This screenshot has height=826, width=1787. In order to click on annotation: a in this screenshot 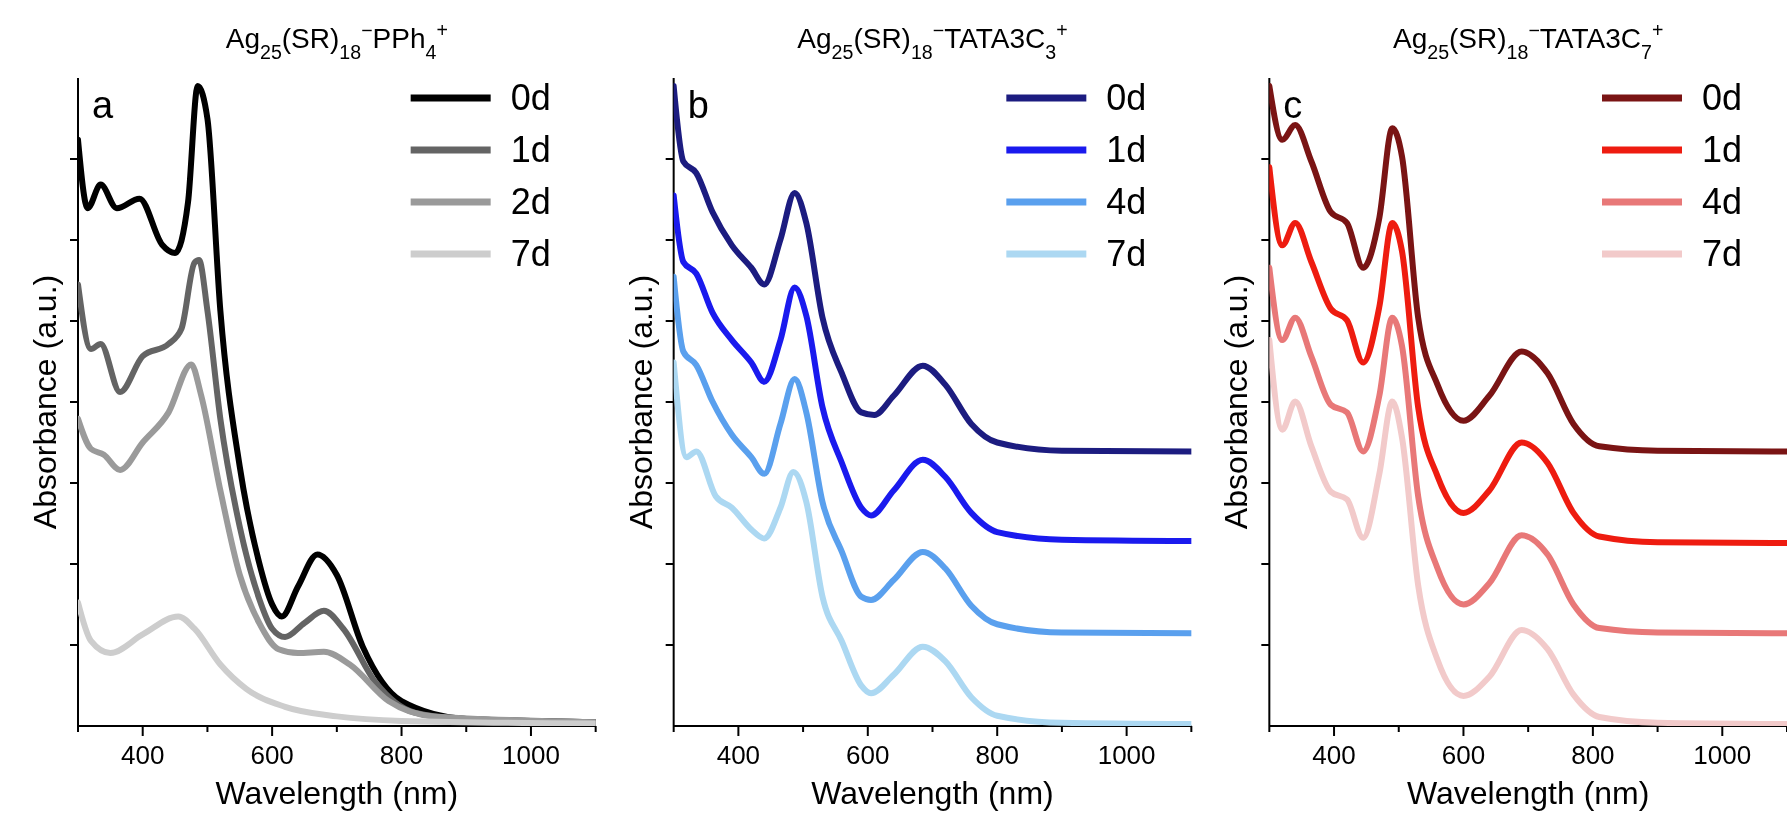, I will do `click(103, 105)`.